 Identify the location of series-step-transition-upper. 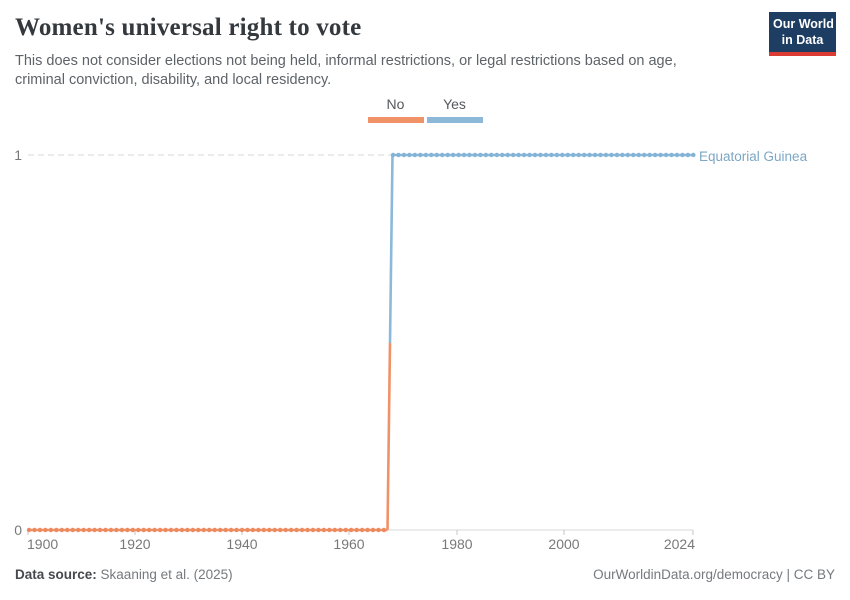
(391, 249).